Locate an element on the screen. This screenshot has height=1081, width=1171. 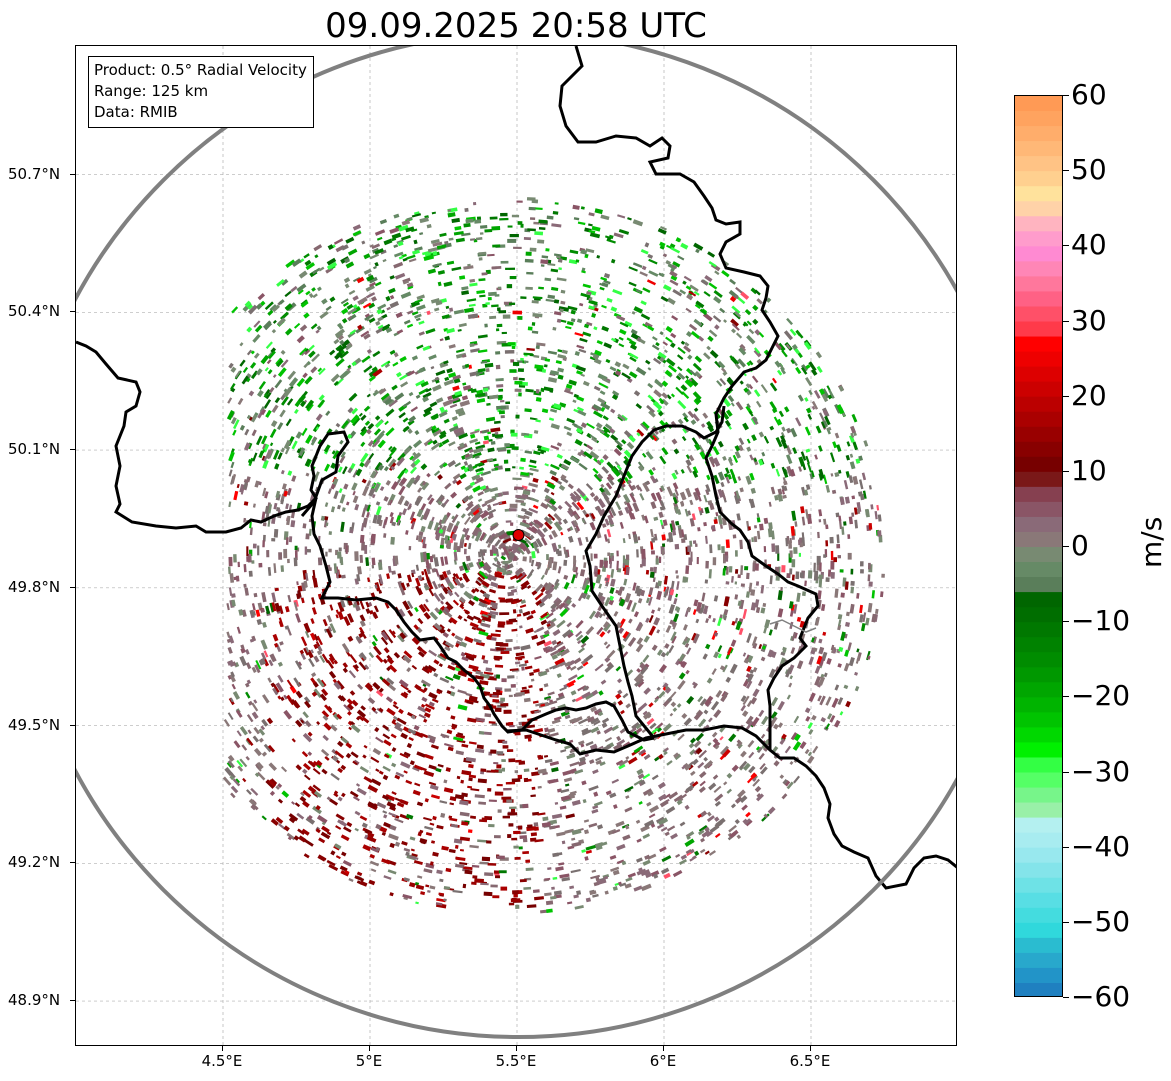
colorbar-band is located at coordinates (1038, 524).